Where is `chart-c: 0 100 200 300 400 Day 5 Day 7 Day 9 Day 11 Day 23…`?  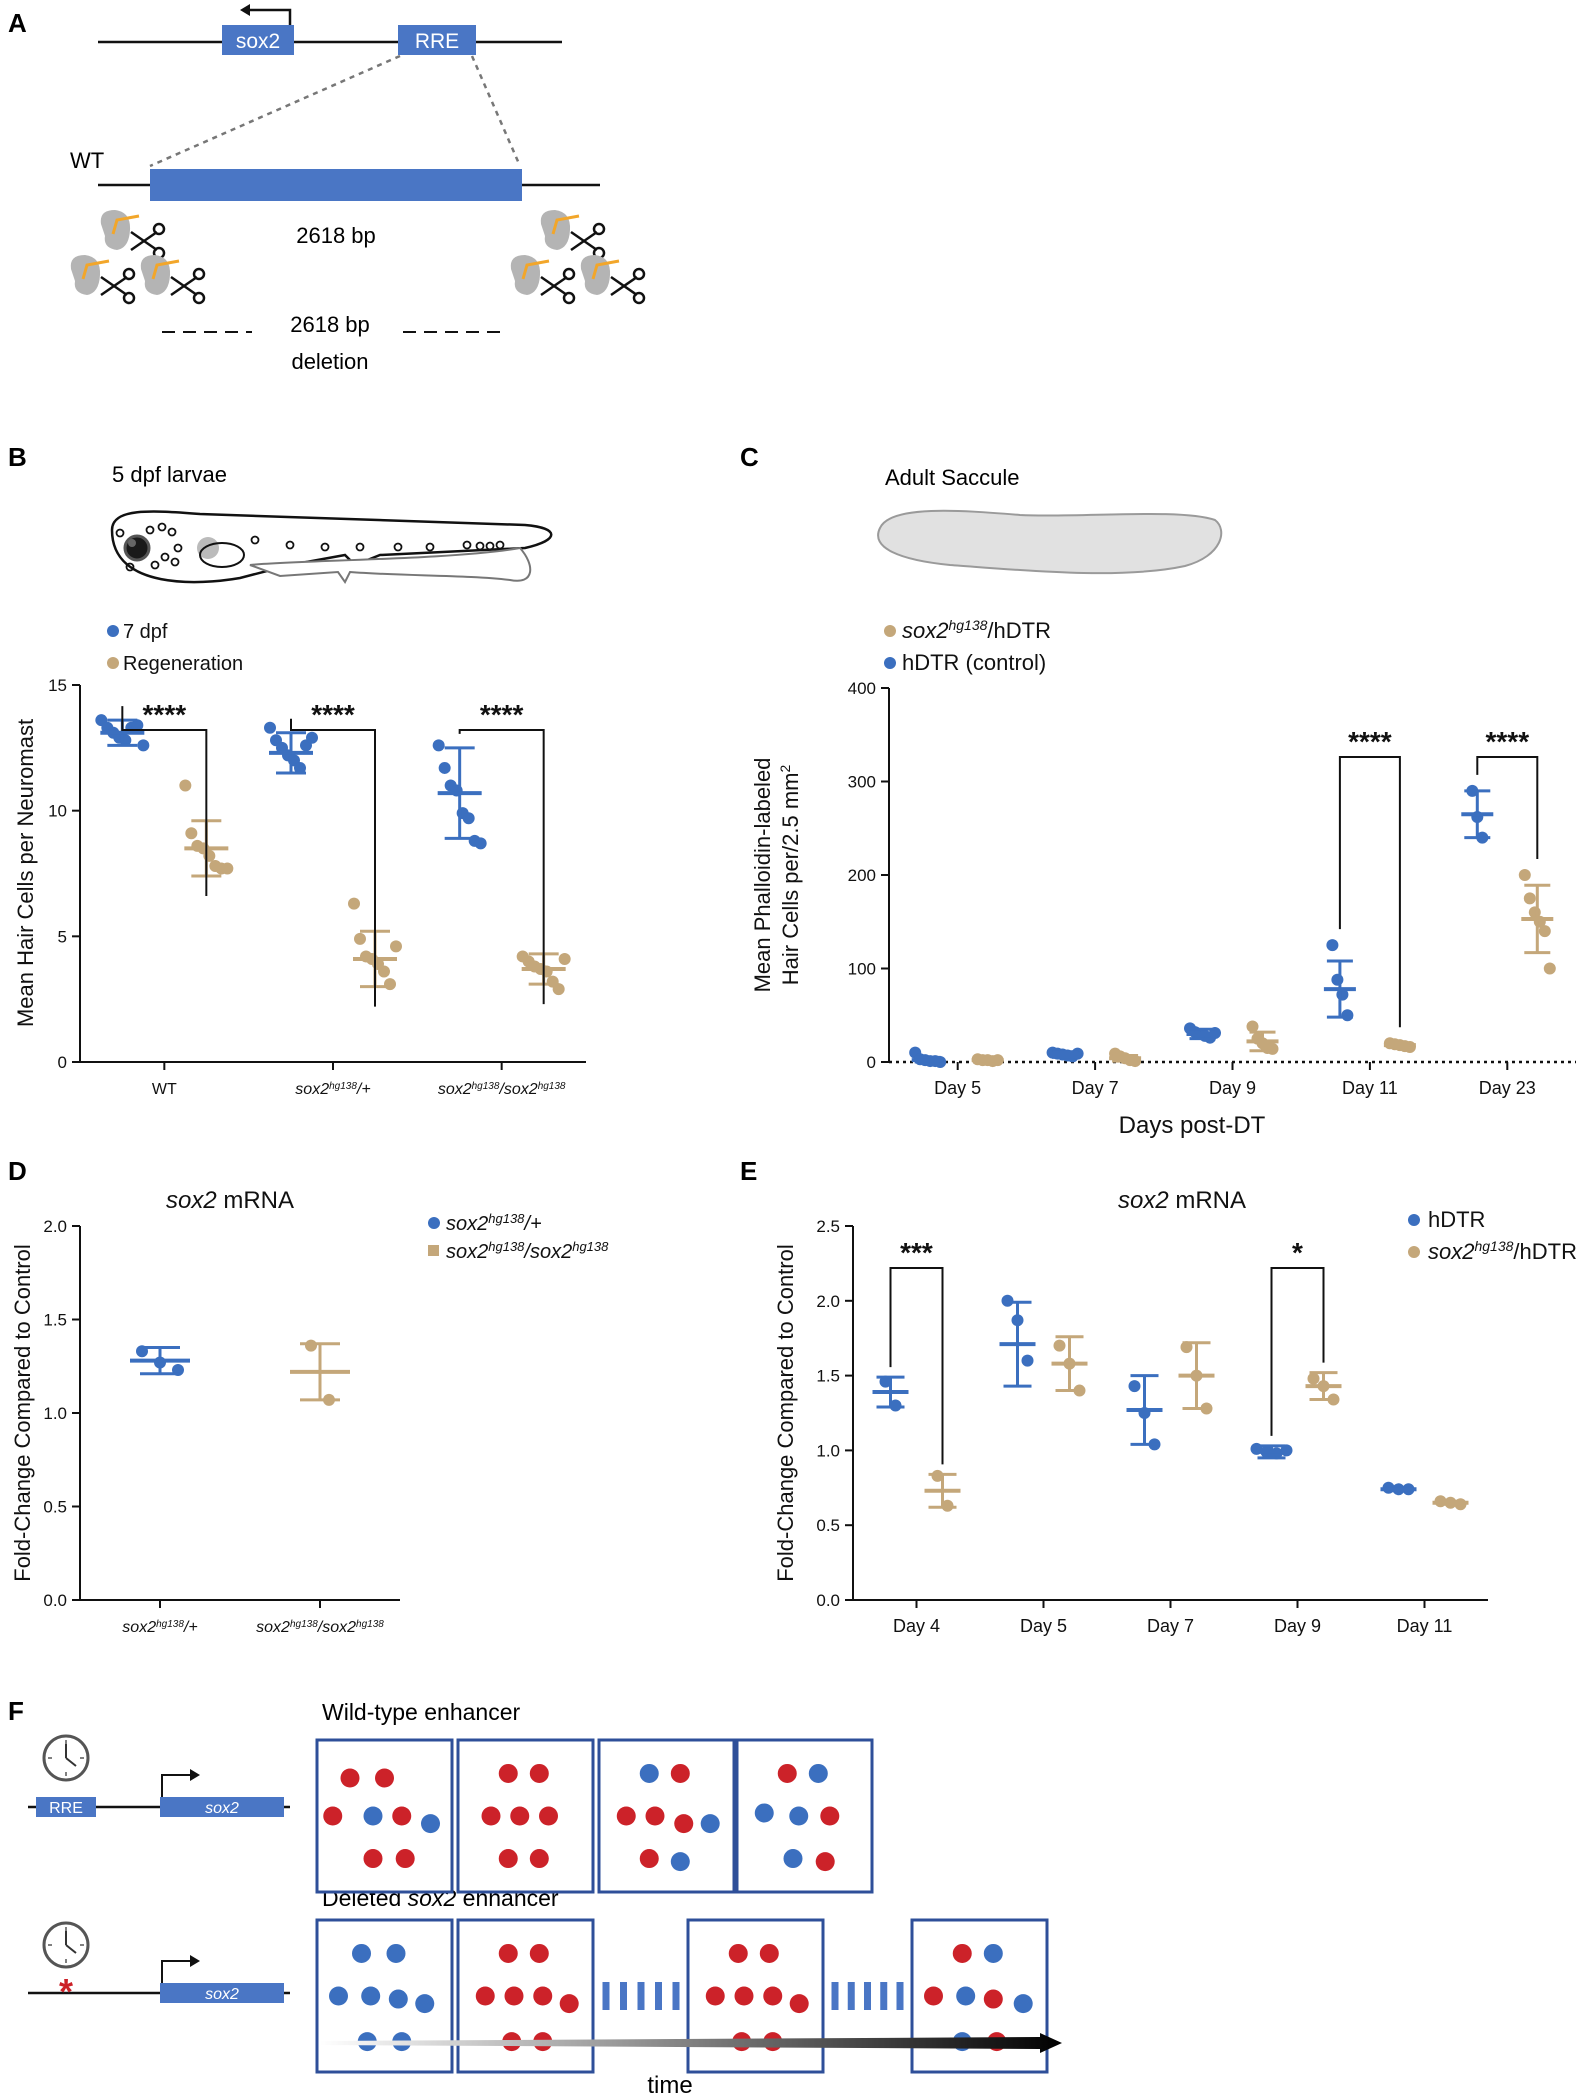
chart-c: 0 100 200 300 400 Day 5 Day 7 Day 9 Day 11 Day 23… is located at coordinates (1163, 909).